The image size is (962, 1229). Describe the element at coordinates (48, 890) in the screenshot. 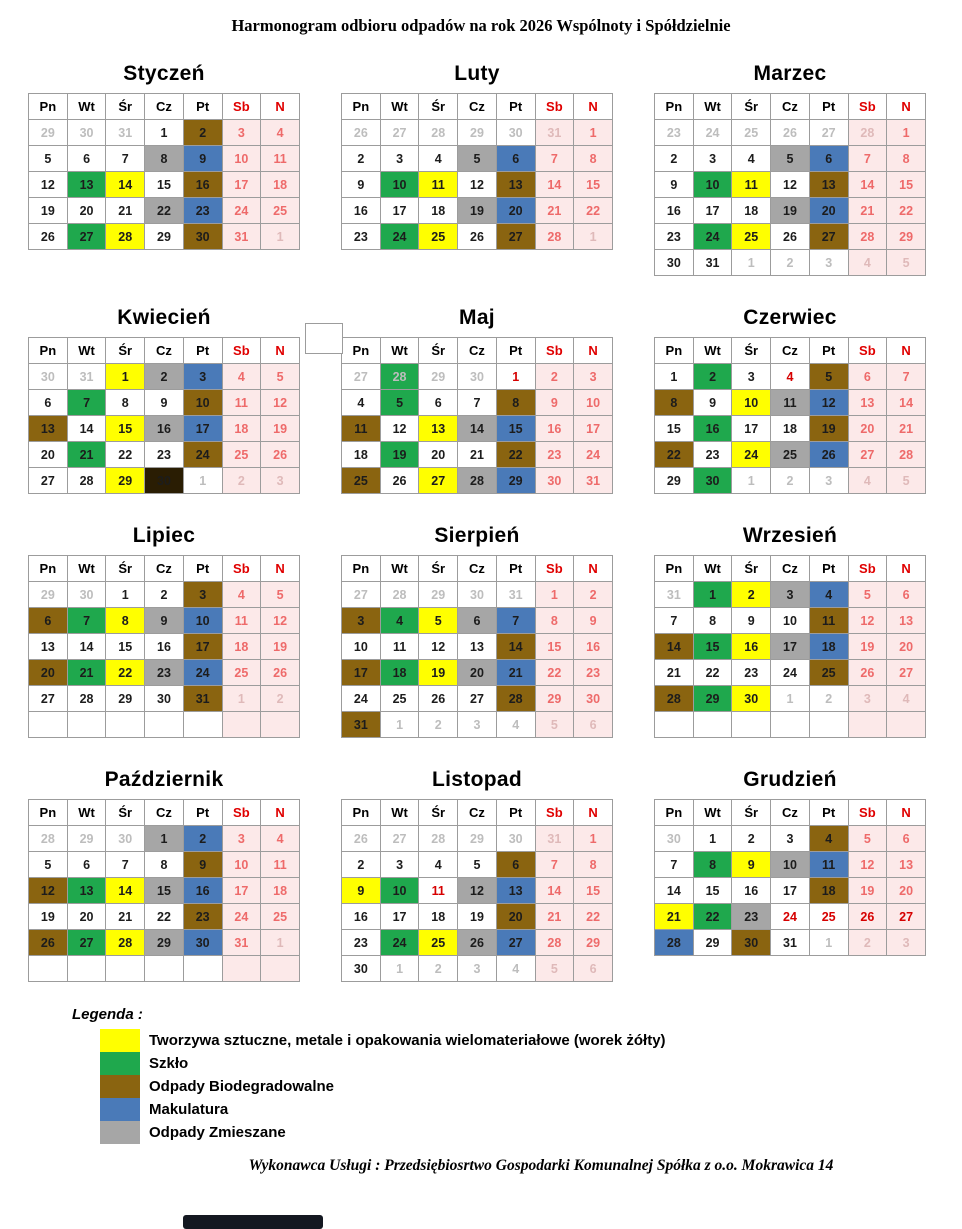

I see `day-cell: 12` at that location.